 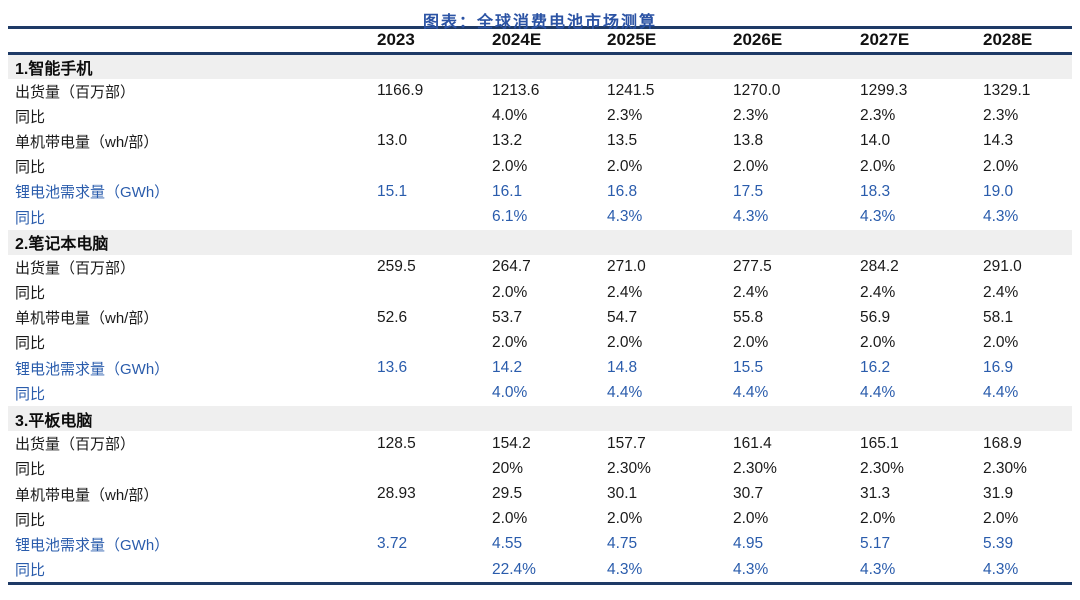 What do you see at coordinates (540, 292) in the screenshot?
I see `table-row: 同比 2.0% 2.4% 2.4% 2.4% 2.4%` at bounding box center [540, 292].